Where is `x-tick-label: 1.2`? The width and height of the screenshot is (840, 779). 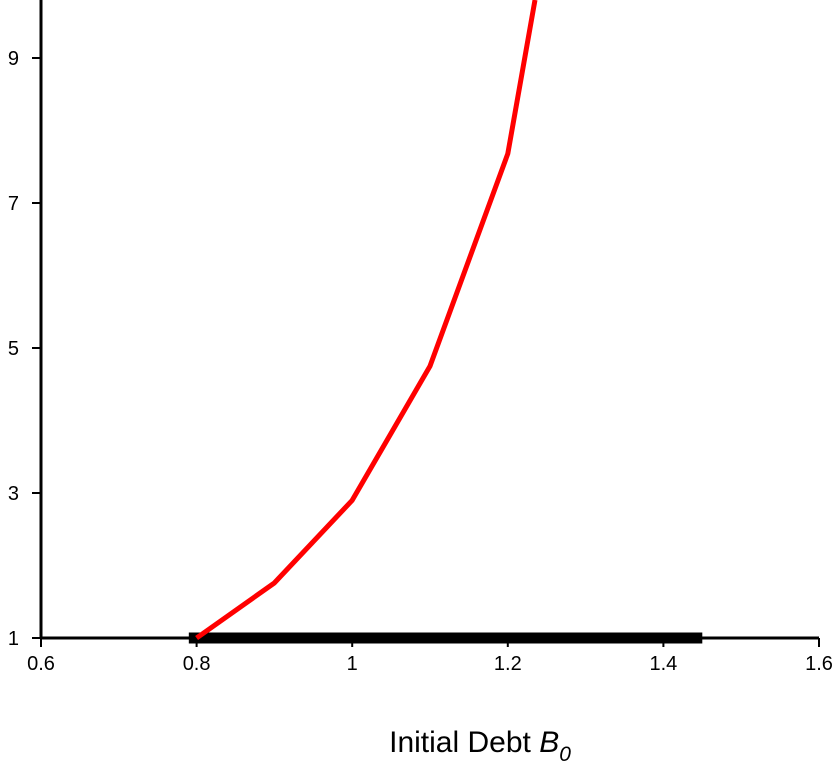 x-tick-label: 1.2 is located at coordinates (508, 664).